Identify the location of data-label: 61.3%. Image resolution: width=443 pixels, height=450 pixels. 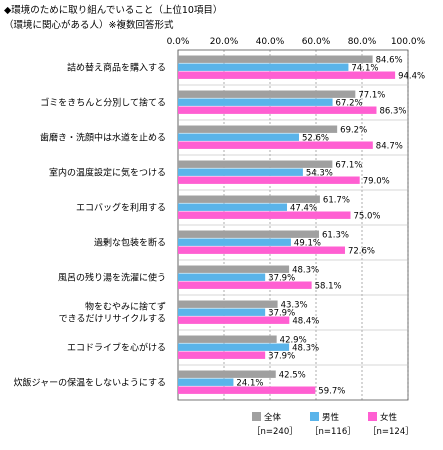
(335, 236).